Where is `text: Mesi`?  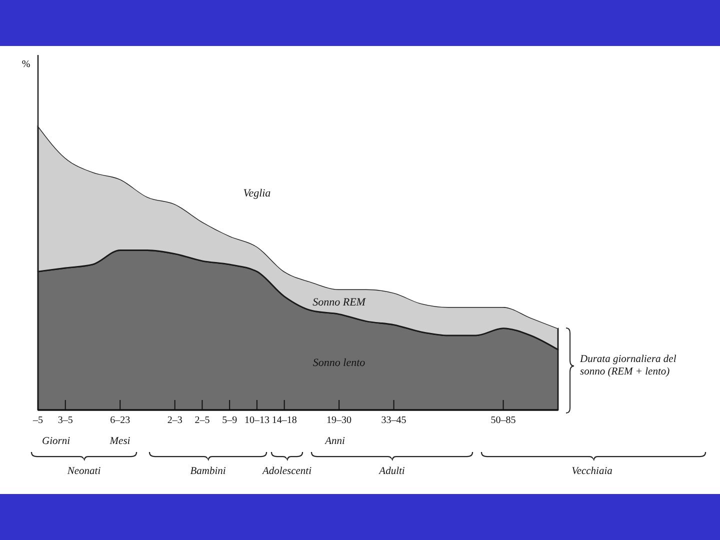
text: Mesi is located at coordinates (119, 441).